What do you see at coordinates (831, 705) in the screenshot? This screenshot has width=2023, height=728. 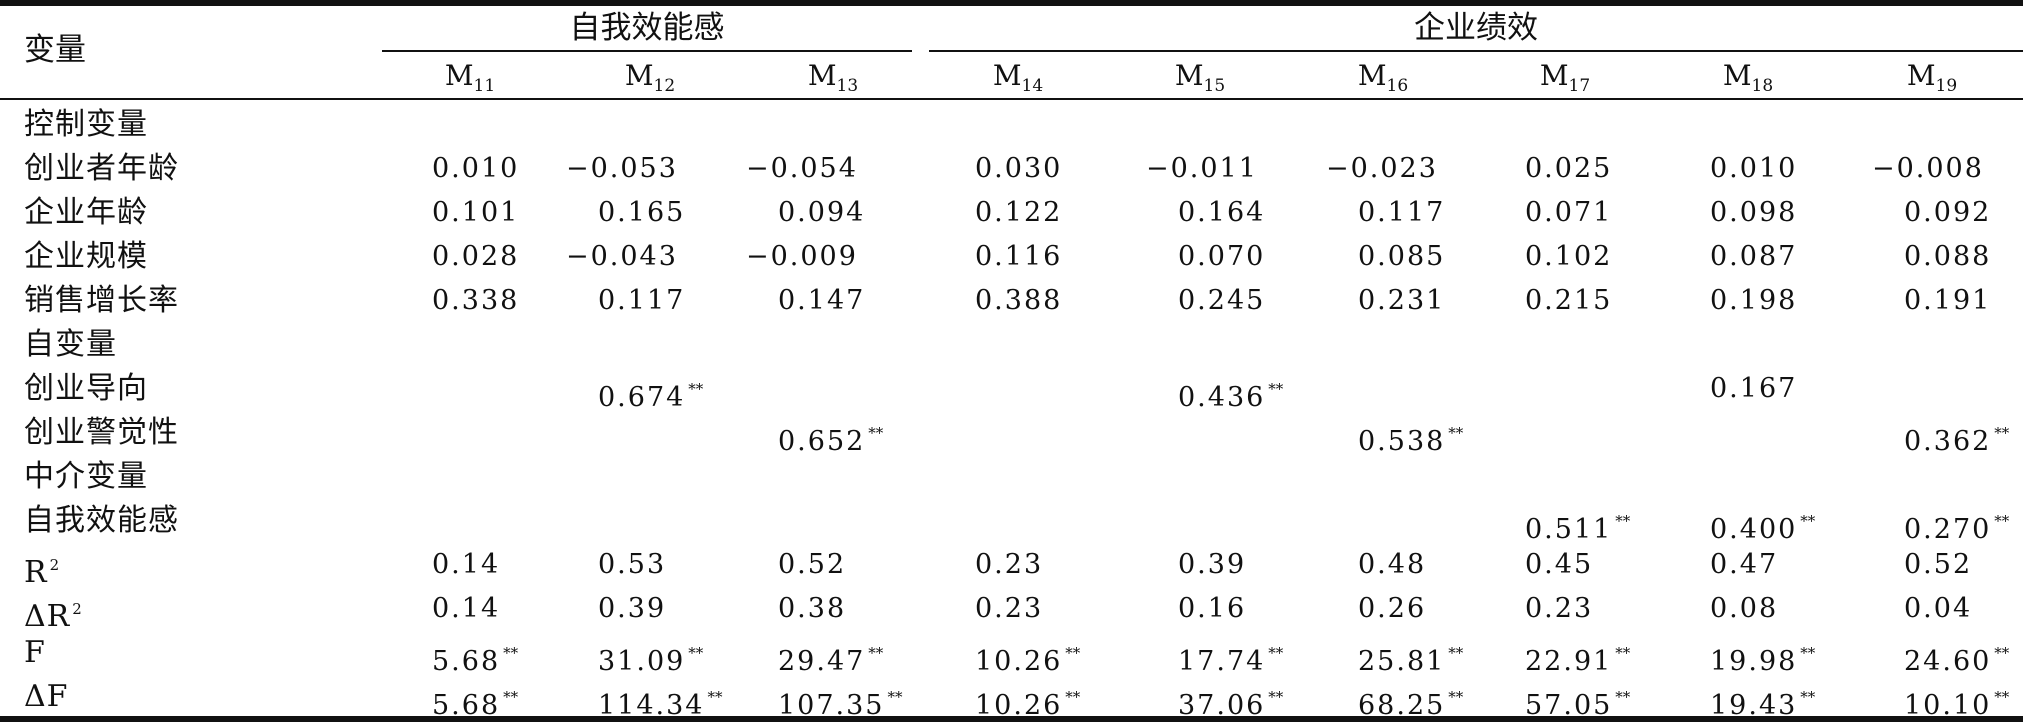 I see `cell-value: 107.35` at bounding box center [831, 705].